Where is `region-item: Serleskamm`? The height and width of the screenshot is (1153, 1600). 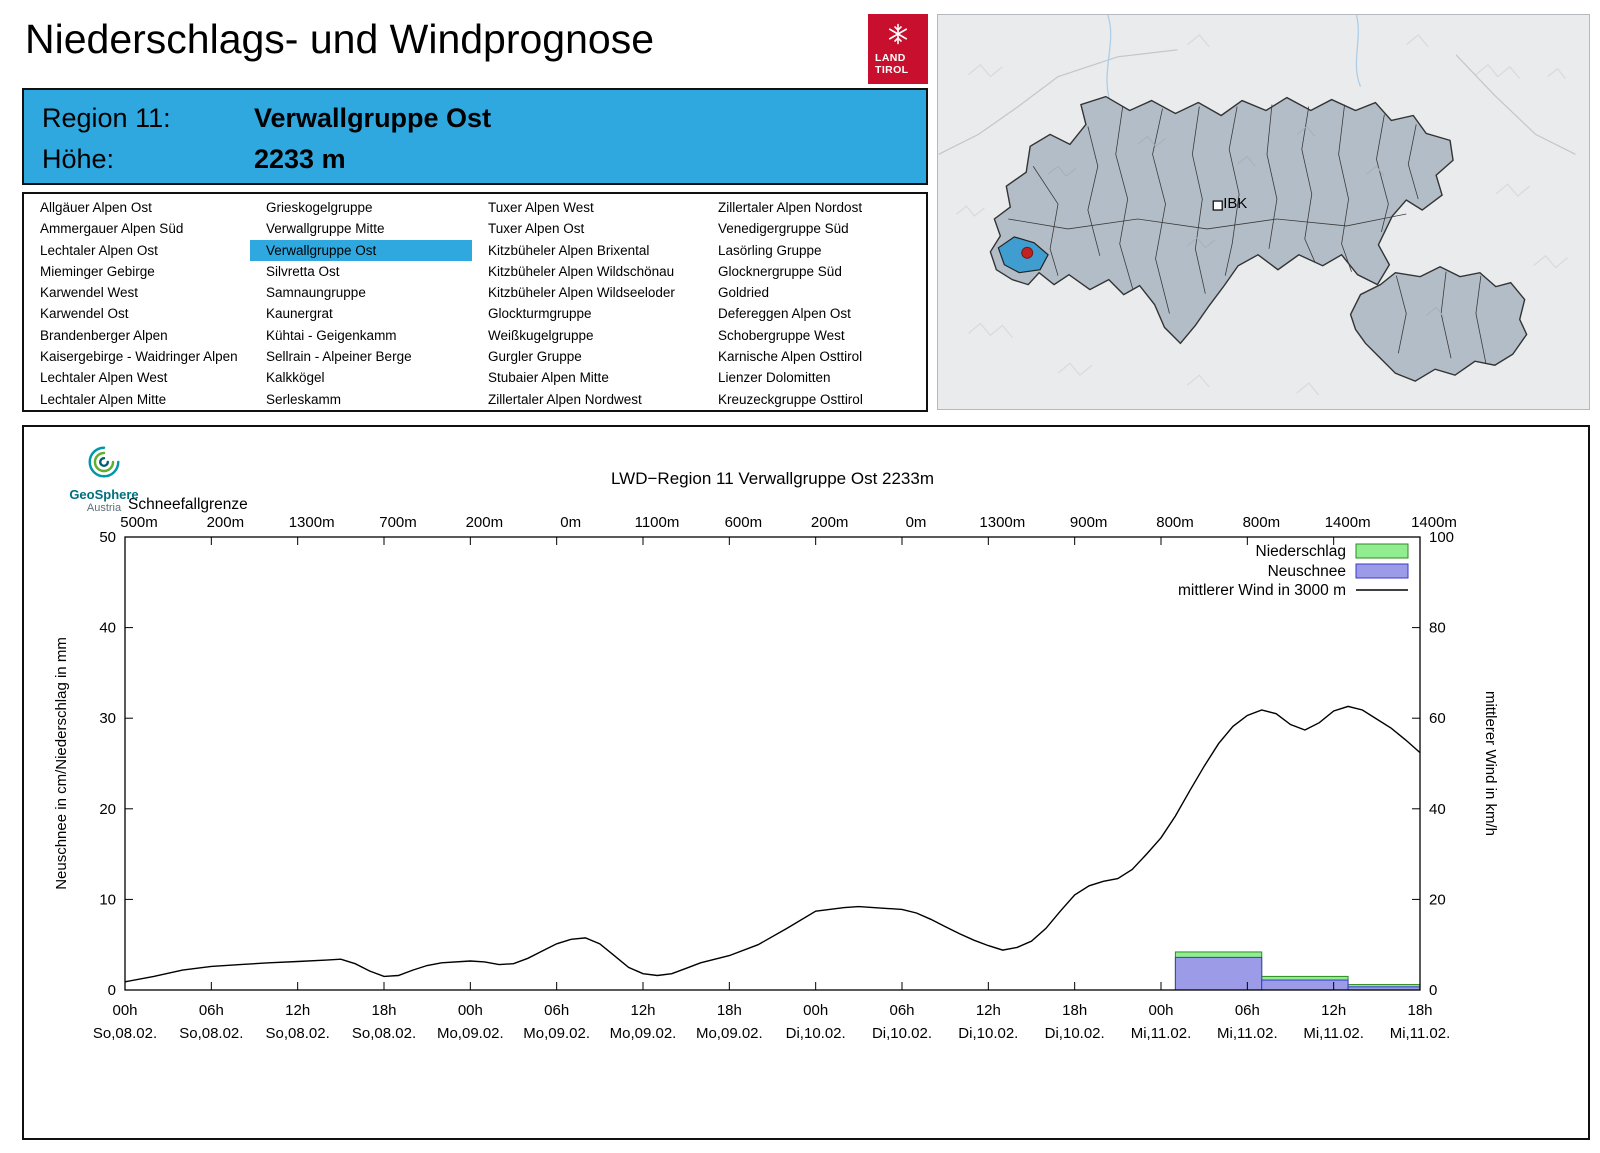
region-item: Serleskamm is located at coordinates (304, 399).